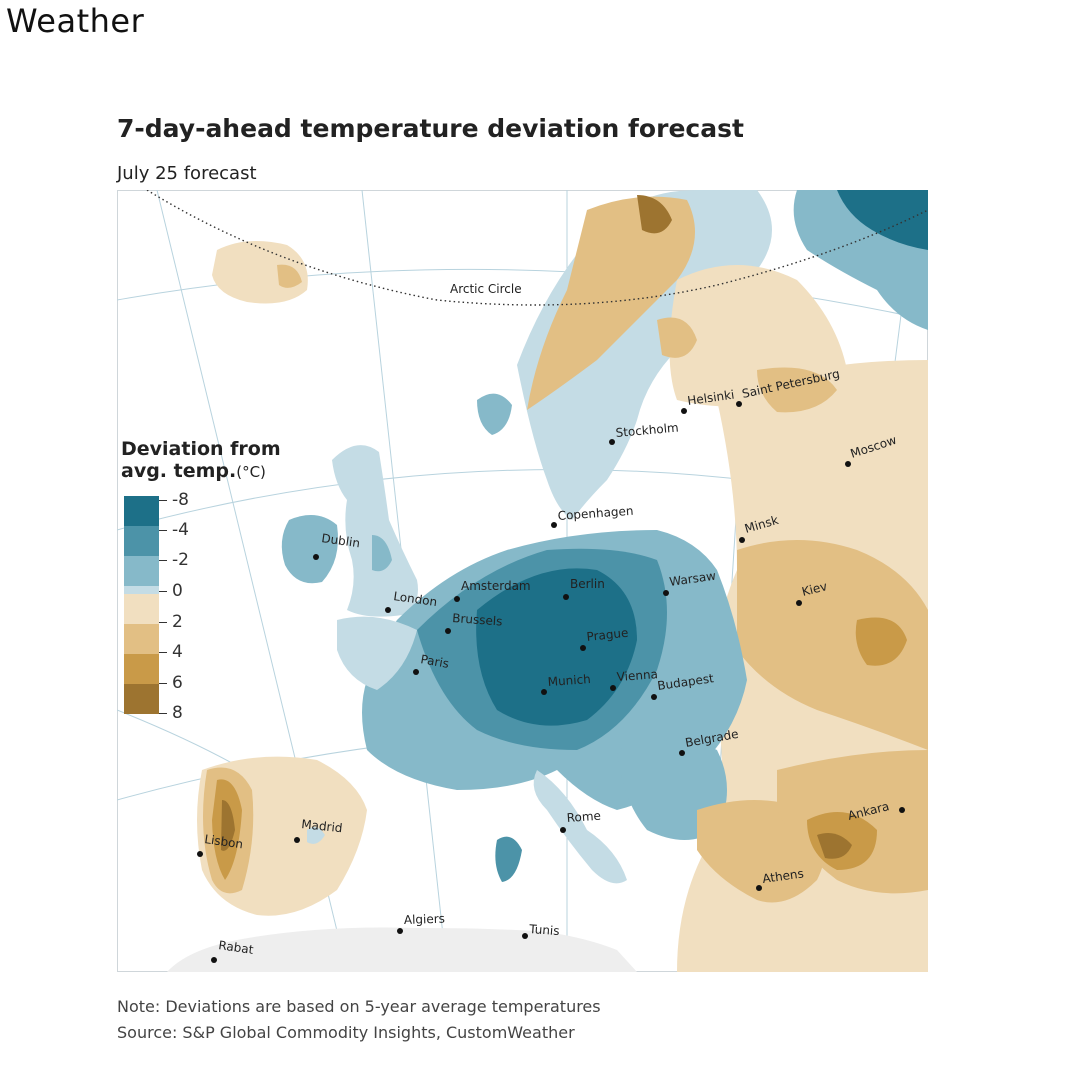  What do you see at coordinates (647, 430) in the screenshot?
I see `city-label: Stockholm` at bounding box center [647, 430].